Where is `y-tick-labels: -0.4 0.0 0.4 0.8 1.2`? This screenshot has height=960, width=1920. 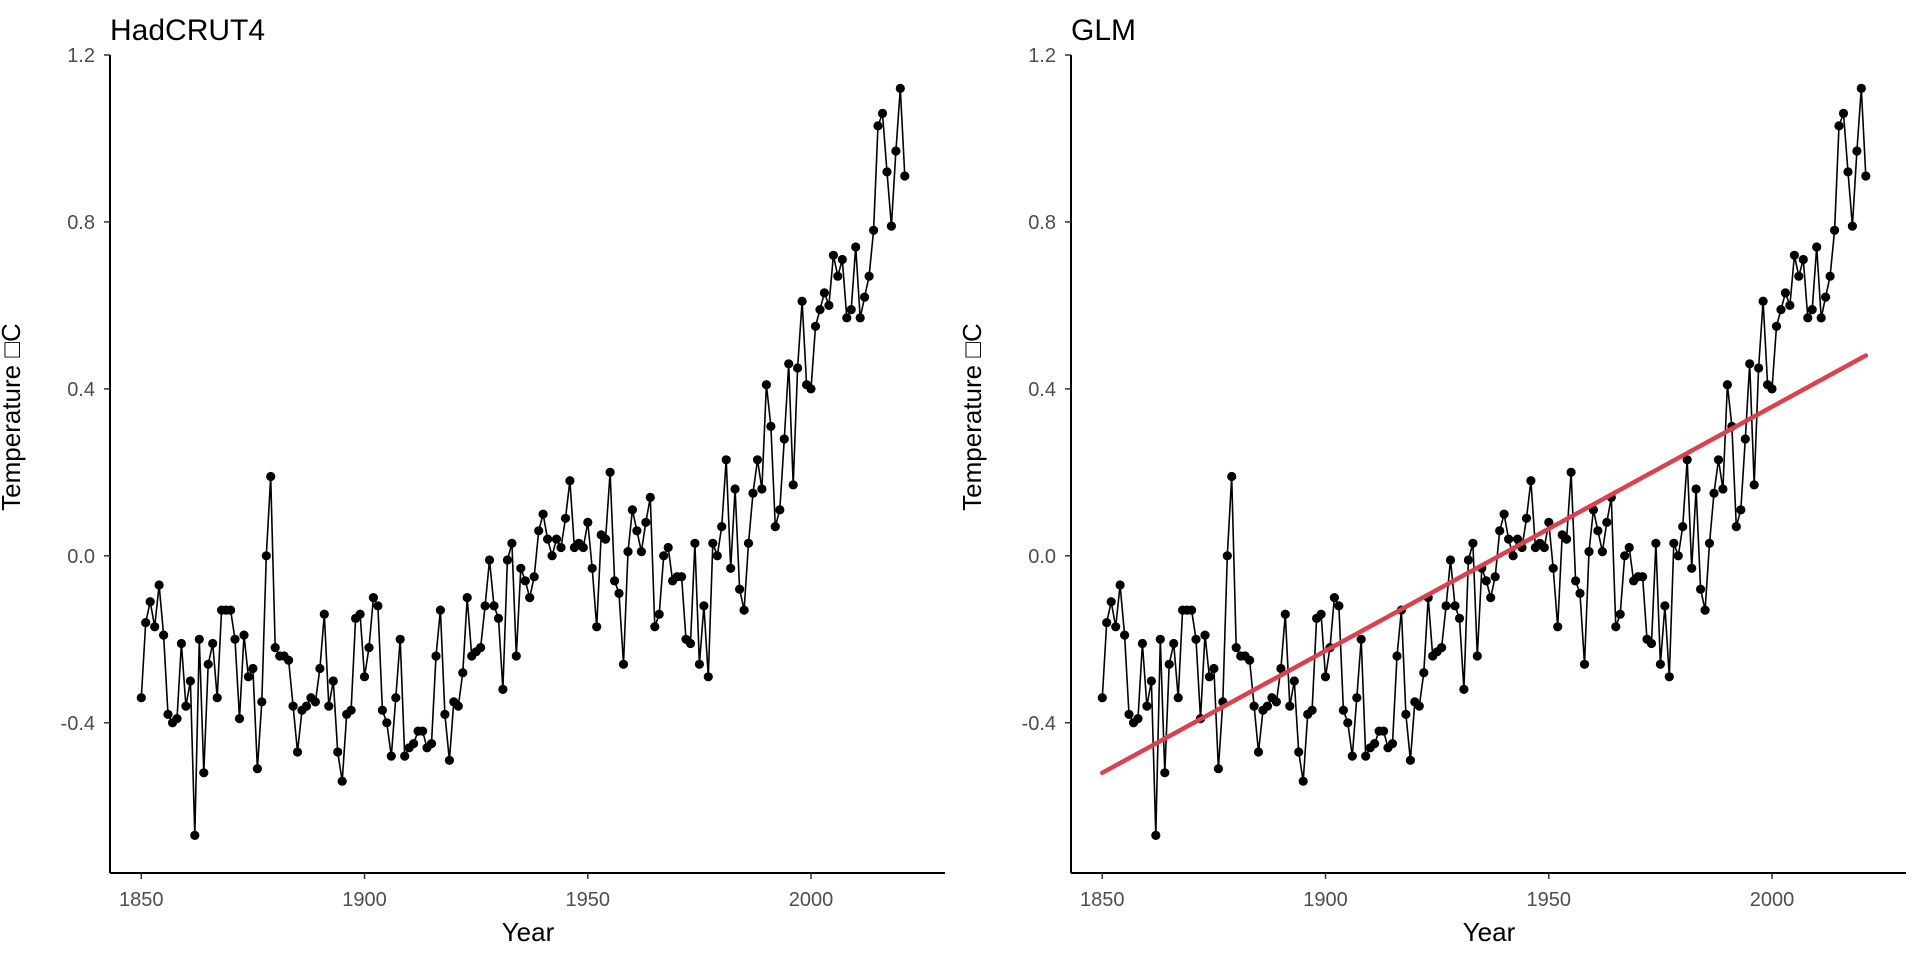 y-tick-labels: -0.4 0.0 0.4 0.8 1.2 is located at coordinates (78, 390).